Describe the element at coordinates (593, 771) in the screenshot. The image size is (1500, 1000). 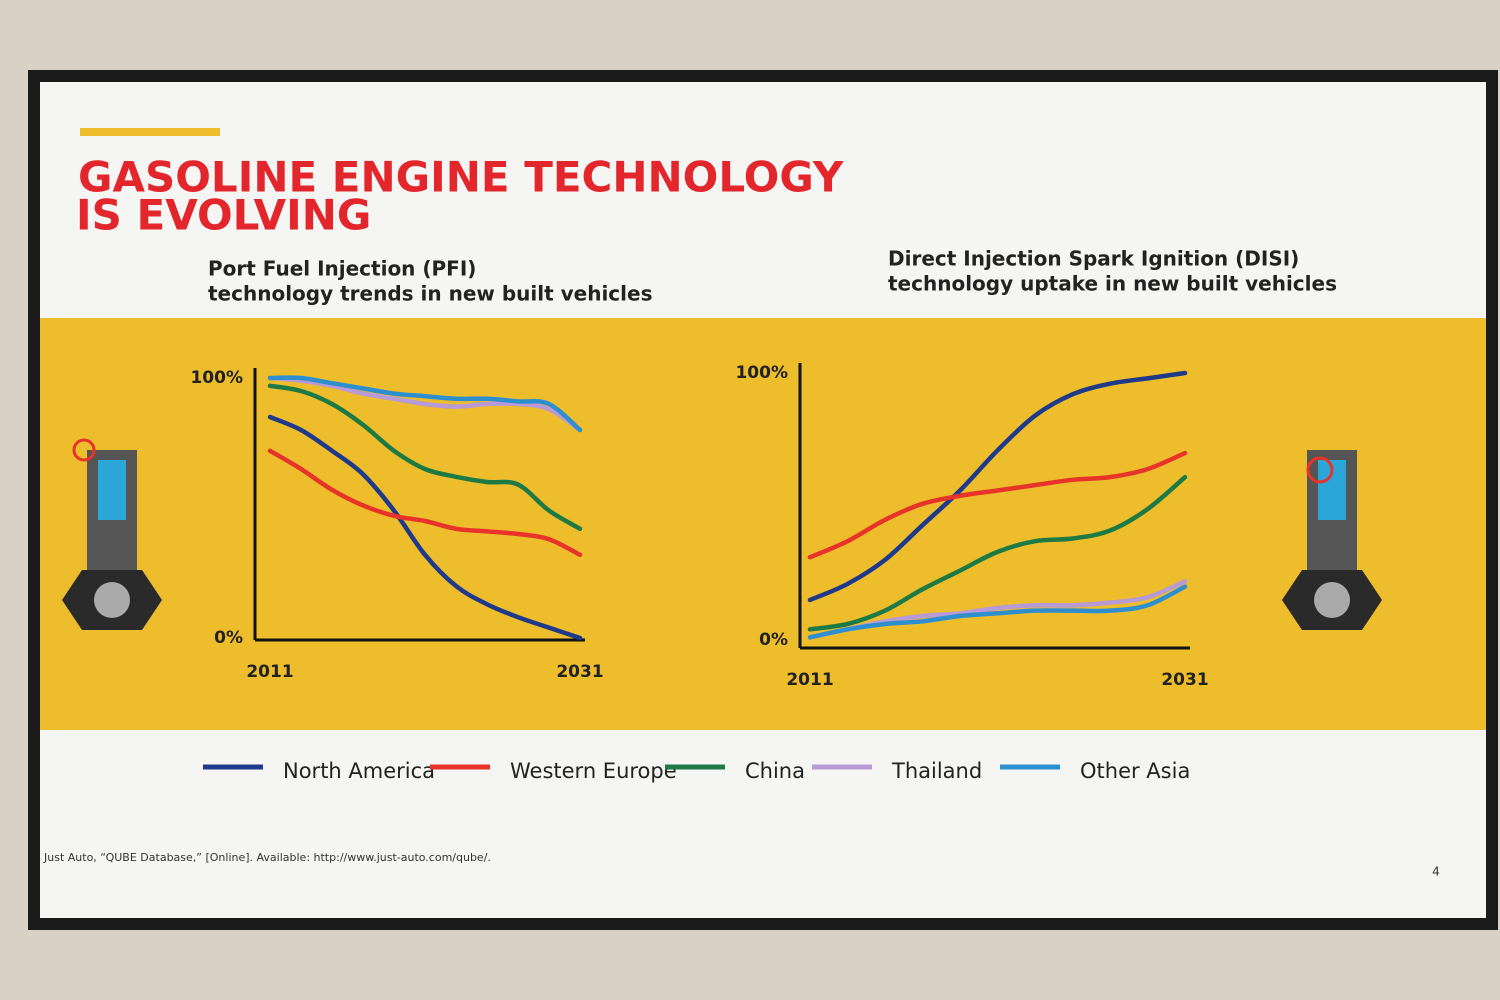
I see `legend-label: Western Europe` at that location.